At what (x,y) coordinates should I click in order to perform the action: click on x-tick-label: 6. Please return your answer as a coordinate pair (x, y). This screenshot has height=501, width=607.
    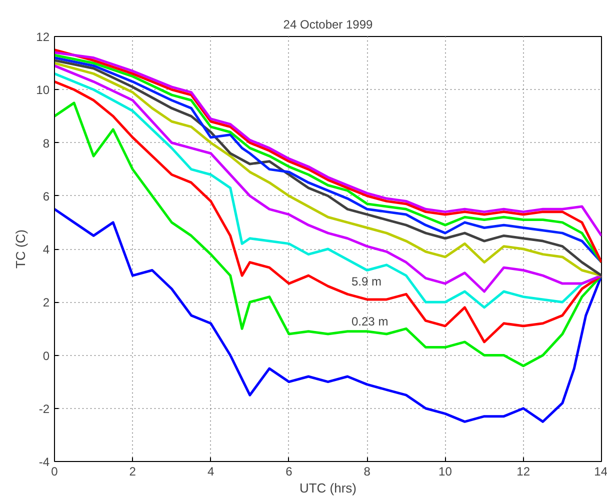
    Looking at the image, I should click on (289, 471).